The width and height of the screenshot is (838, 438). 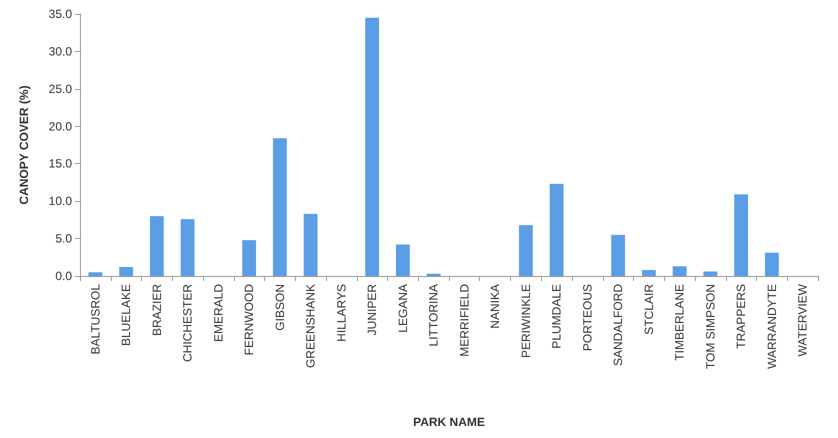 I want to click on x-tick-label: TIMBERLANE, so click(x=679, y=322).